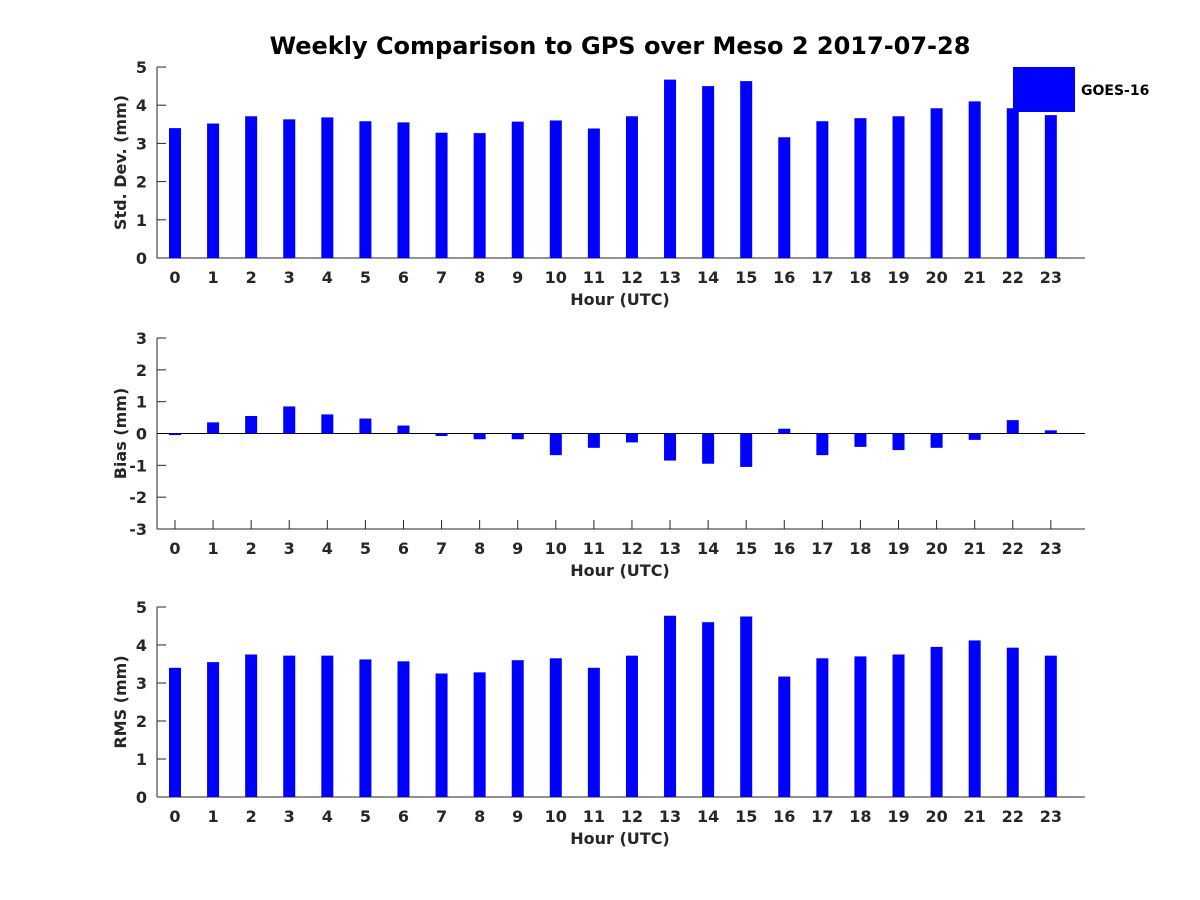 The width and height of the screenshot is (1200, 900). I want to click on y-tick-label: 5, so click(141, 67).